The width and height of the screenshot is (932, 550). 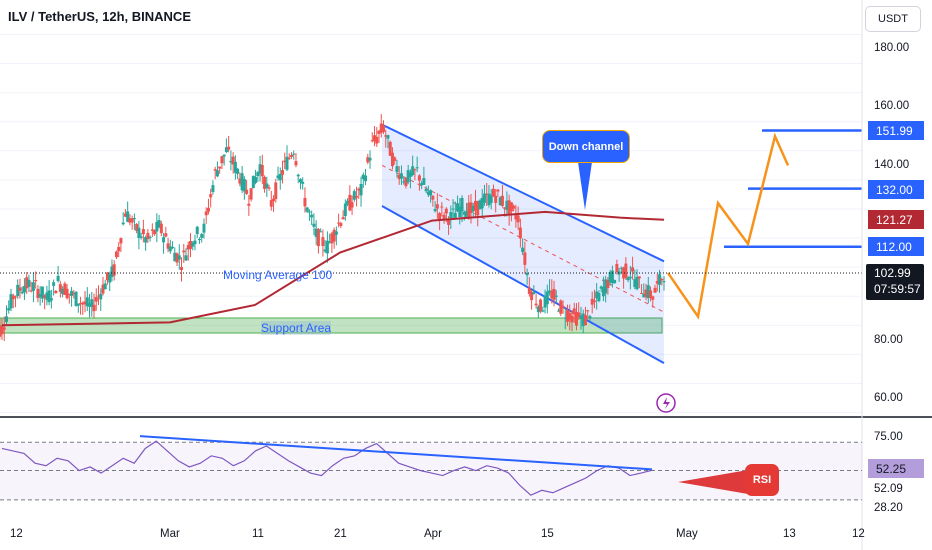 I want to click on callout-pointer, so click(x=585, y=186).